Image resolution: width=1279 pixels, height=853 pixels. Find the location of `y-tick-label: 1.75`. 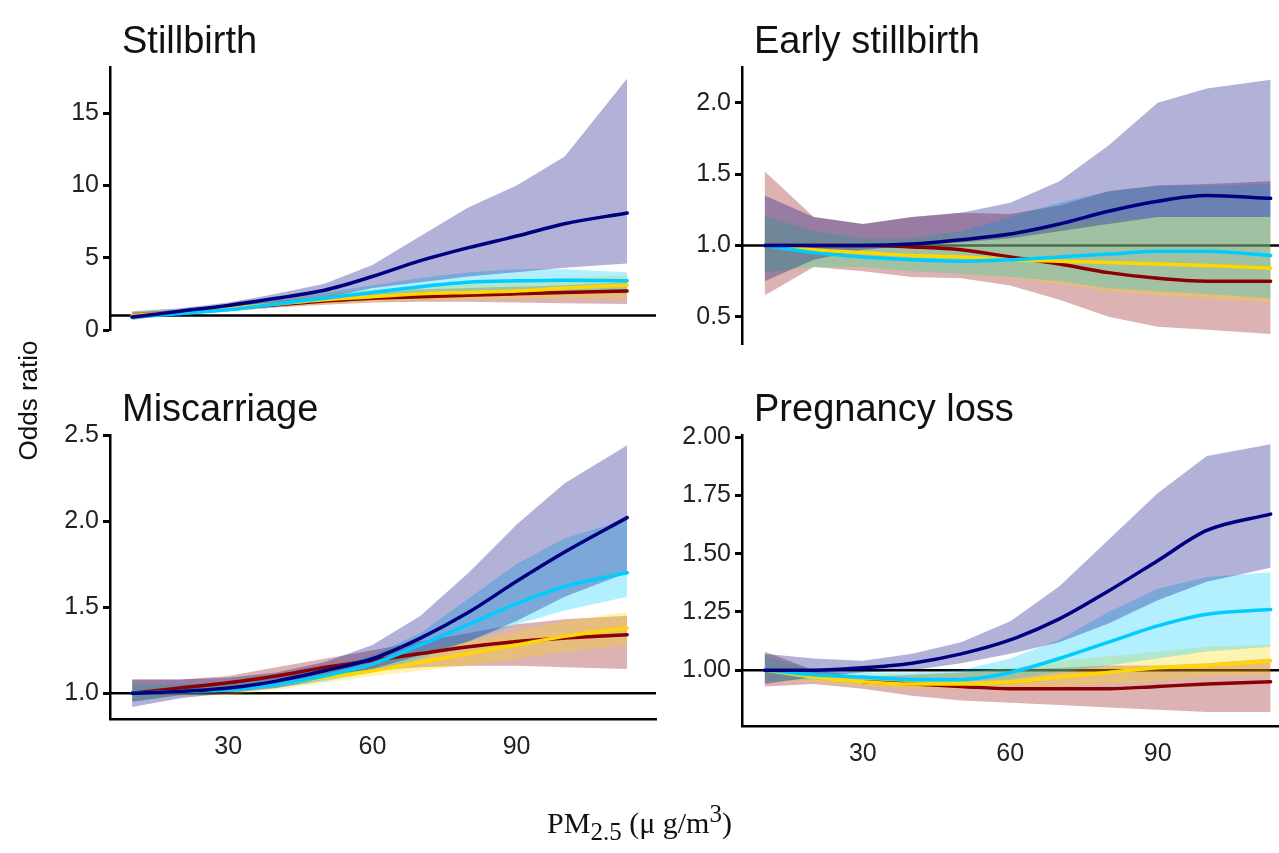

y-tick-label: 1.75 is located at coordinates (706, 493).